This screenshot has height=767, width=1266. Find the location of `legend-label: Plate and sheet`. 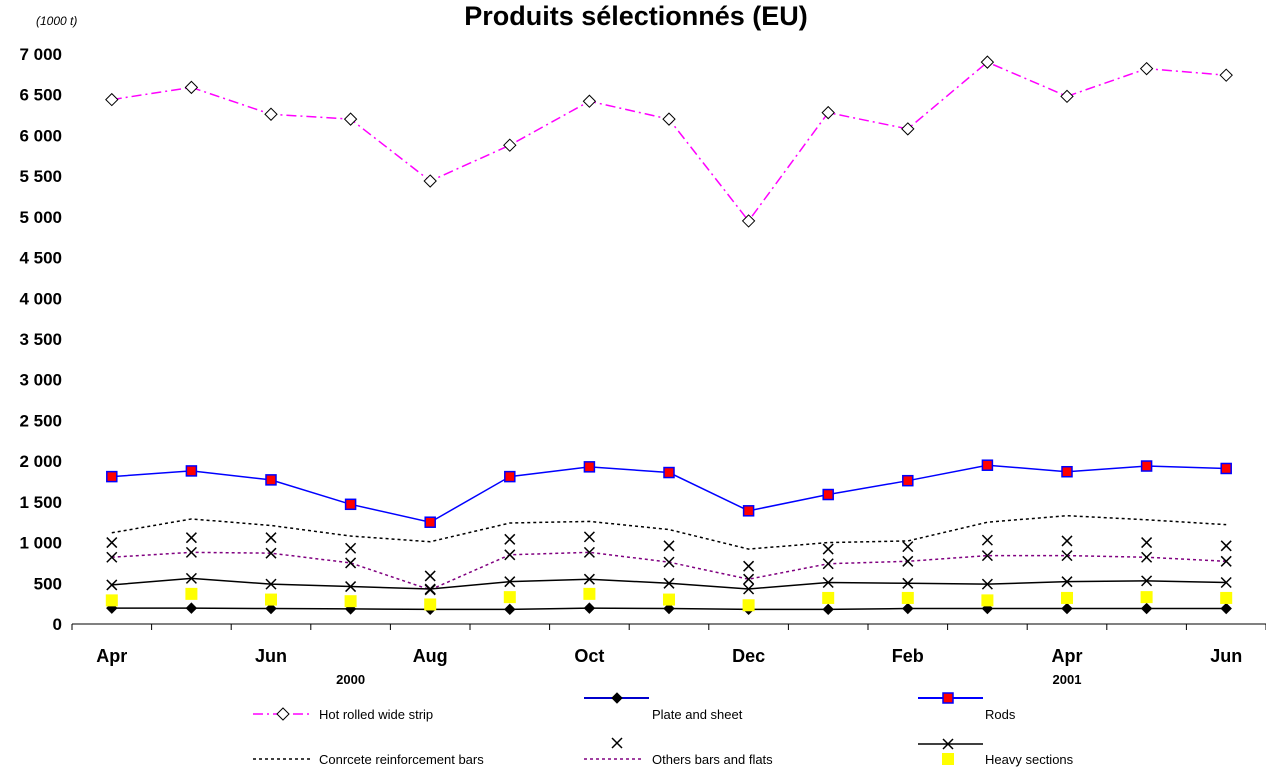

legend-label: Plate and sheet is located at coordinates (697, 714).